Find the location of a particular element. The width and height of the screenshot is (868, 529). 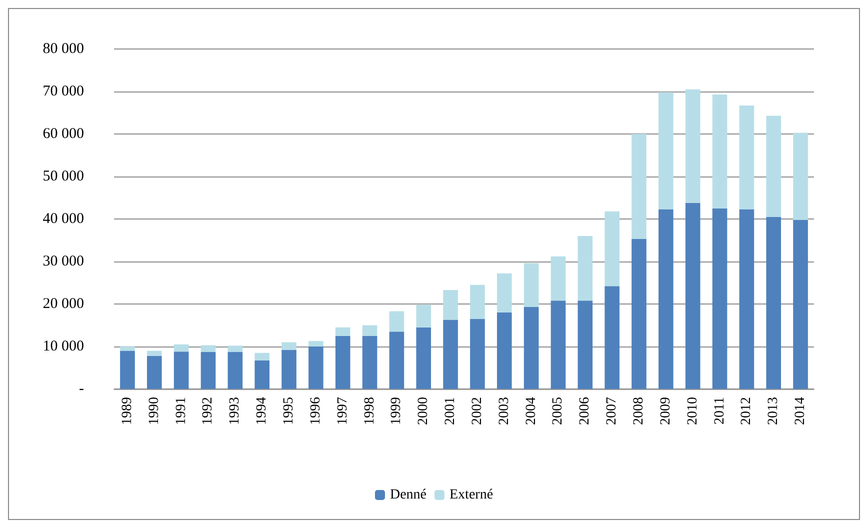

x-tick-label: 1989 is located at coordinates (127, 411).